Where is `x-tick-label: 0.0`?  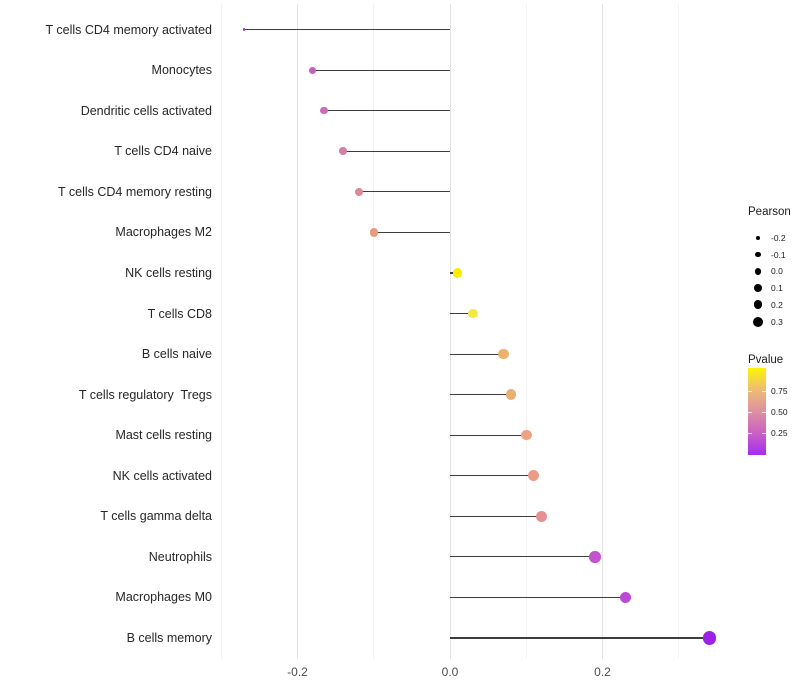
x-tick-label: 0.0 is located at coordinates (450, 672).